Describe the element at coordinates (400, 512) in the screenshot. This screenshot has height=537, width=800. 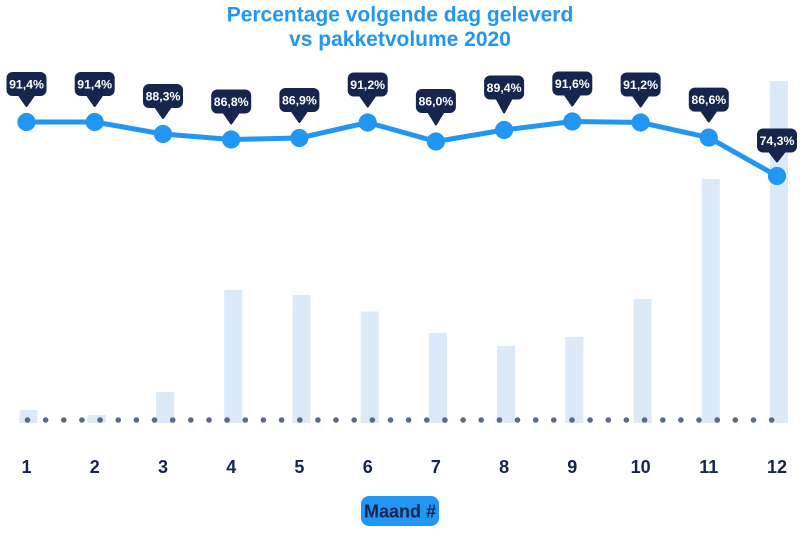
I see `svg-text: Maand #` at that location.